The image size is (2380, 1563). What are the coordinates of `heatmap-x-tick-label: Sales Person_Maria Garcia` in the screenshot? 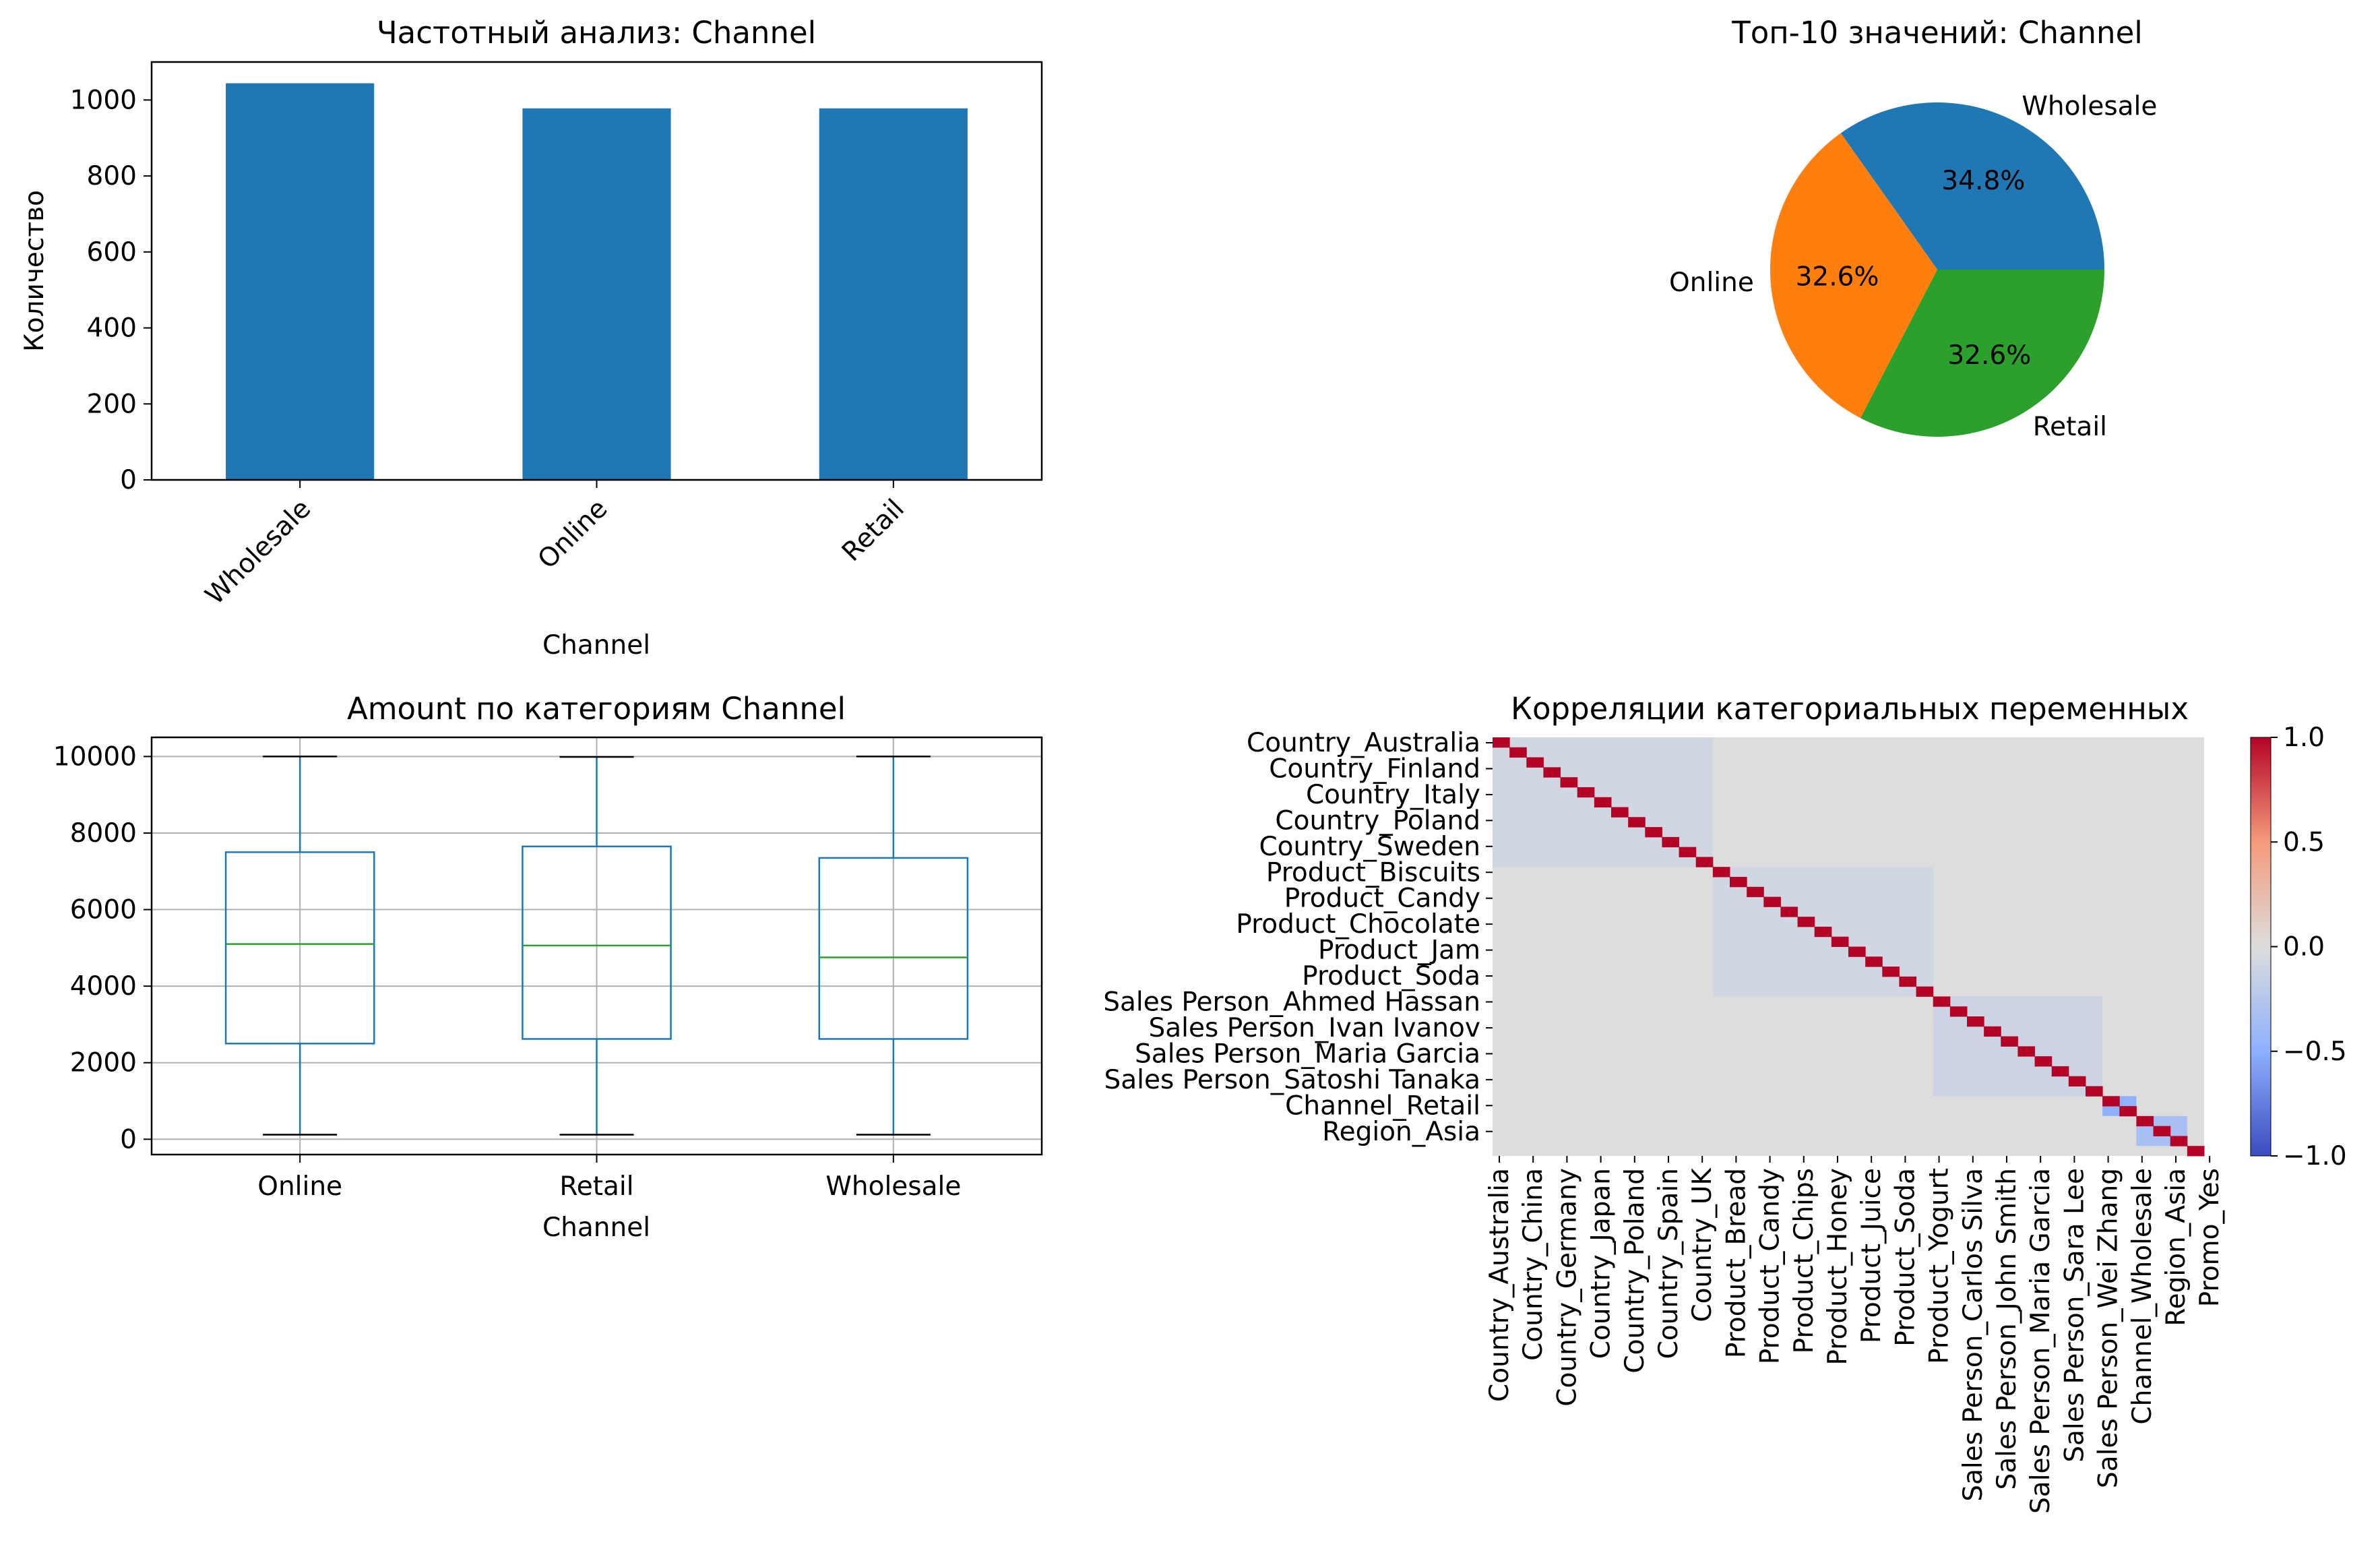 It's located at (2041, 1341).